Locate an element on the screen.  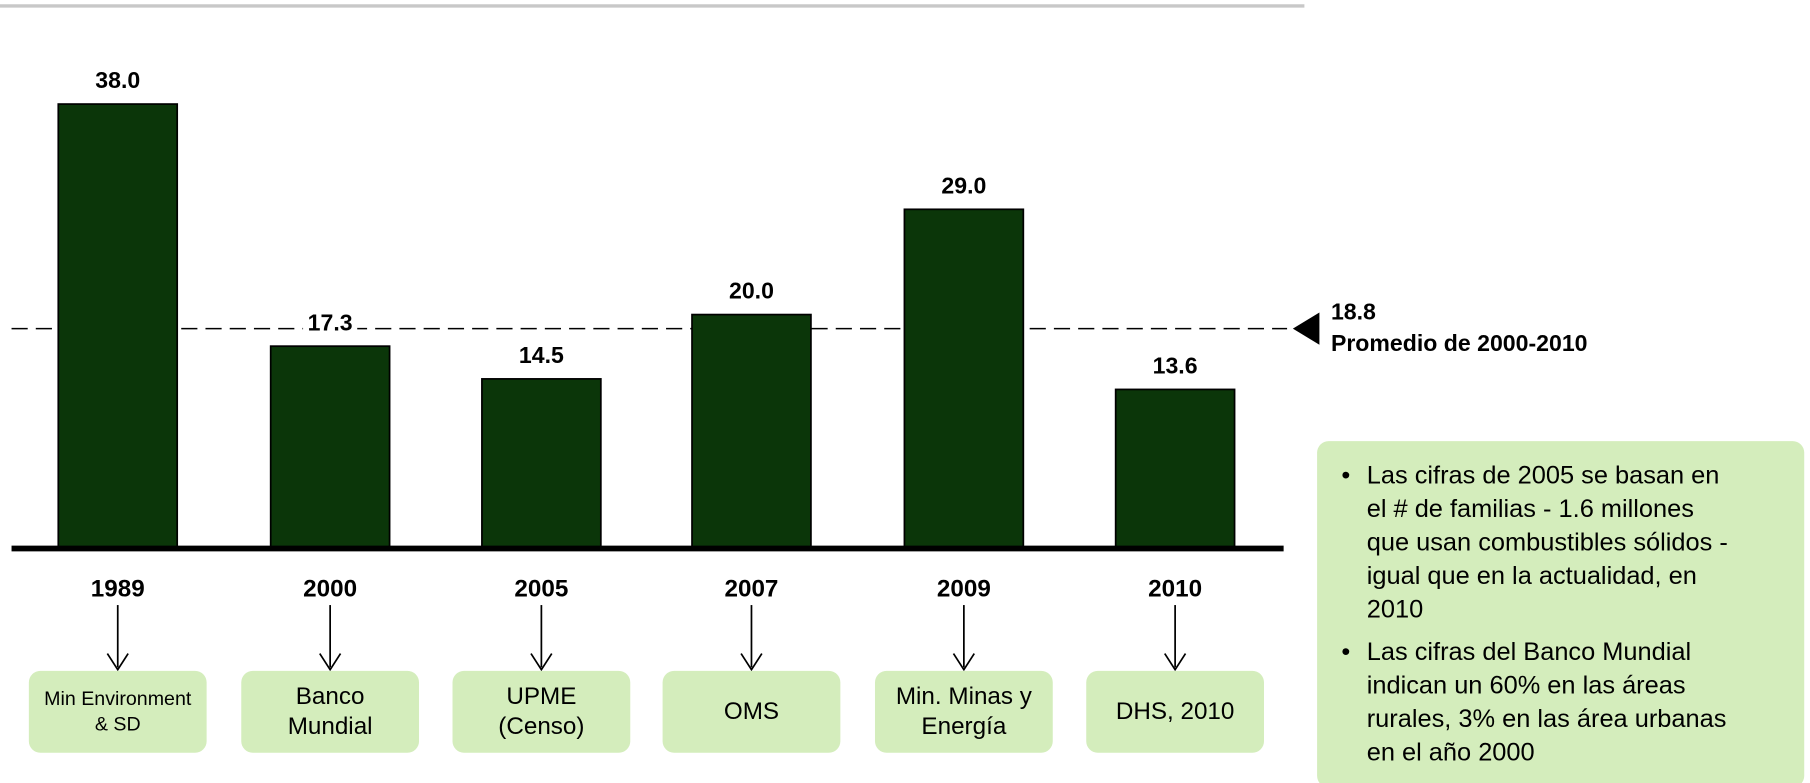
average-label: Promedio de 2000-2010 is located at coordinates (1459, 343).